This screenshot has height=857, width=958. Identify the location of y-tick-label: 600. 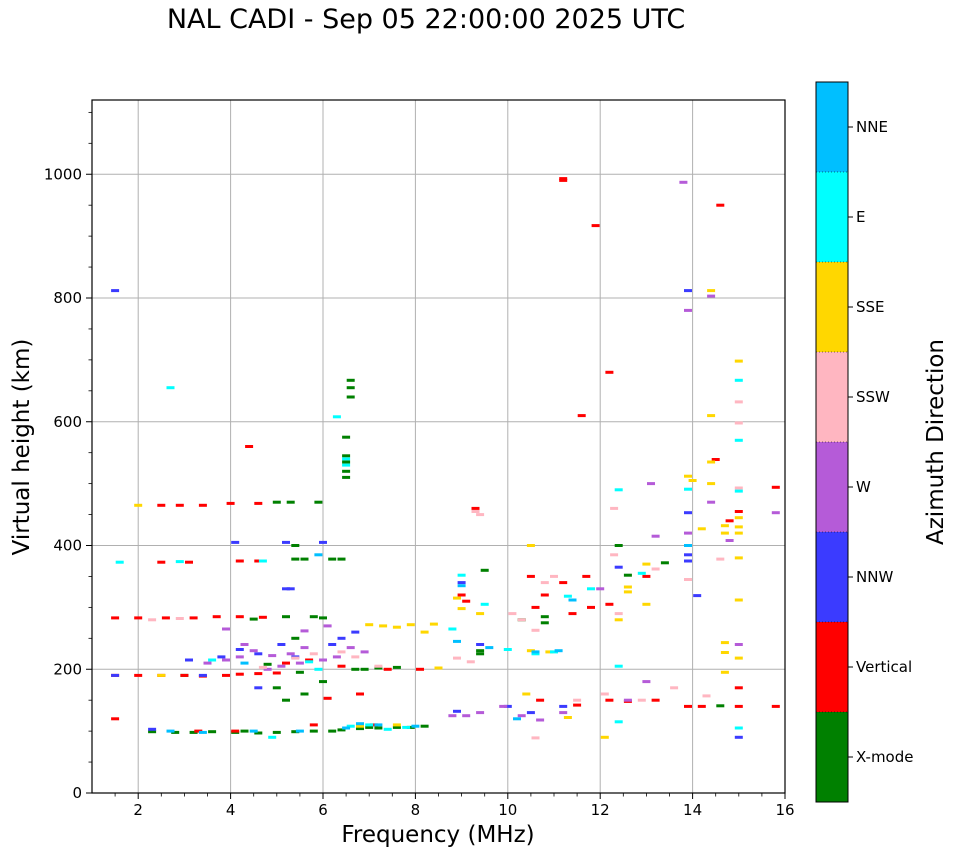
(67, 422).